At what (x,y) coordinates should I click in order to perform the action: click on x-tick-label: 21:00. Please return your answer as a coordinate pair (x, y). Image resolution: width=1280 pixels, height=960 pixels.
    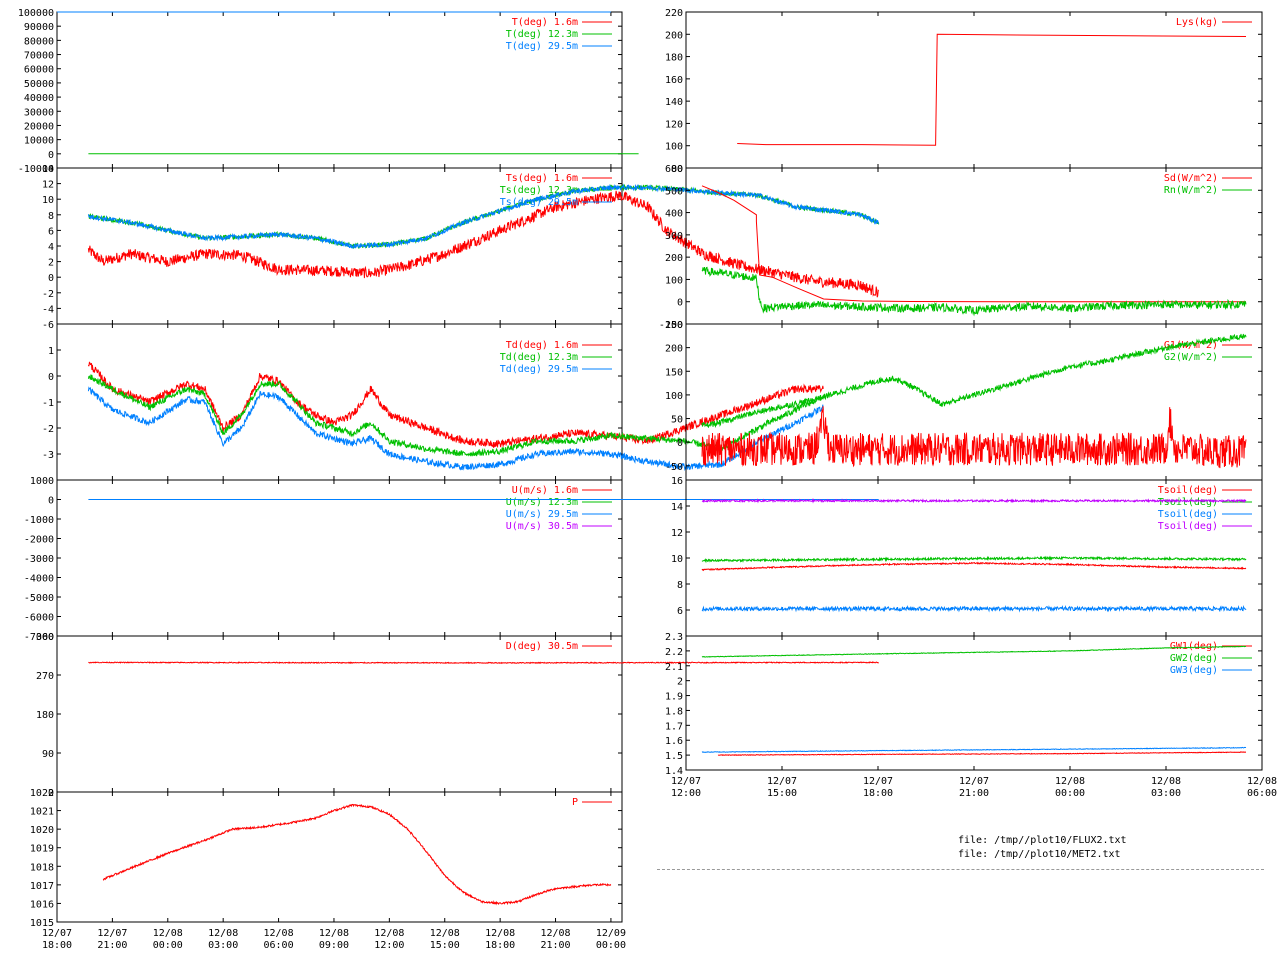
    Looking at the image, I should click on (555, 945).